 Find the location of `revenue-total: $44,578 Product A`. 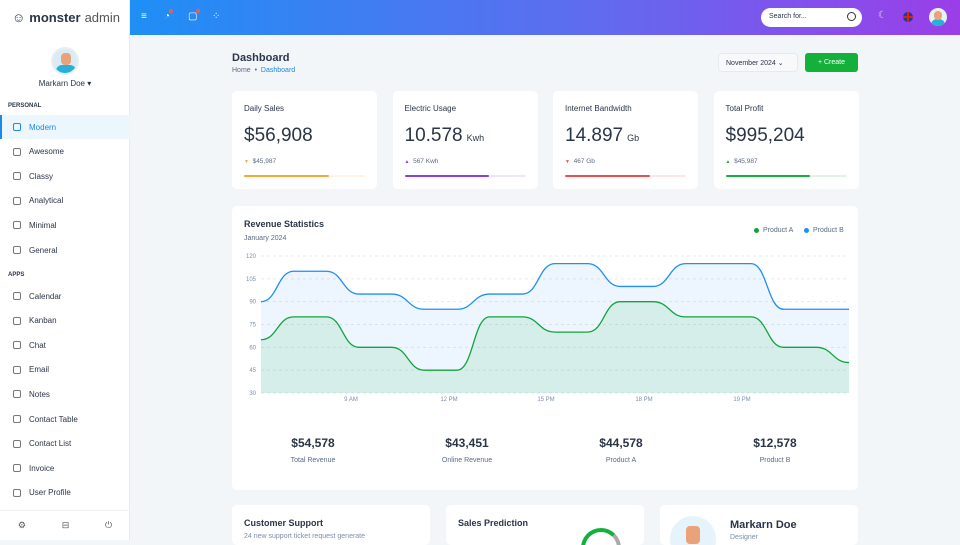

revenue-total: $44,578 Product A is located at coordinates (621, 450).